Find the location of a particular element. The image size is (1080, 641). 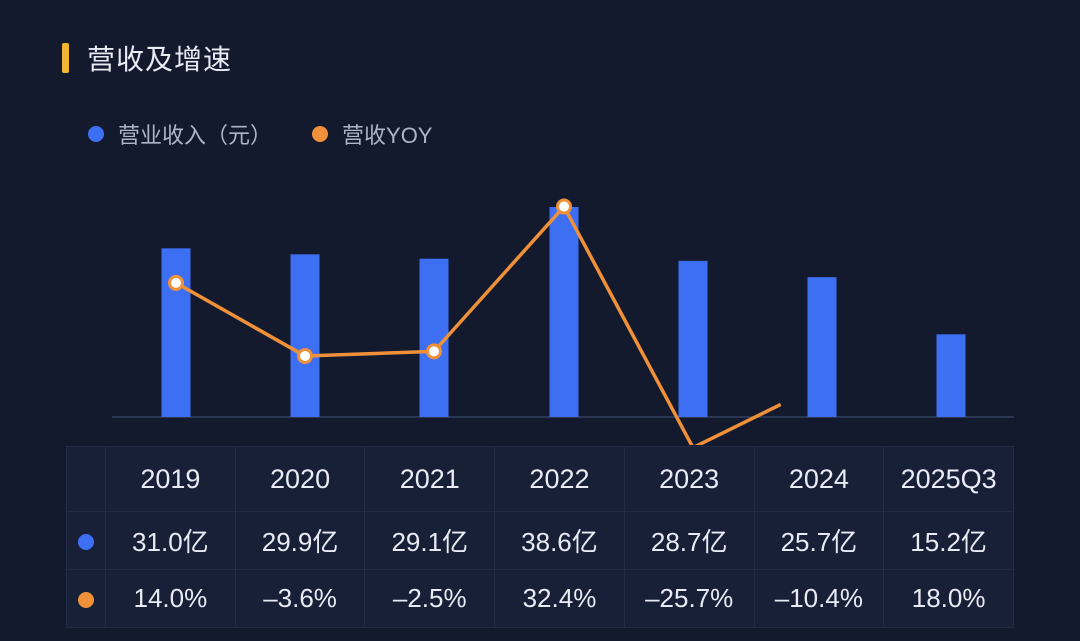

header-cell: 2021 is located at coordinates (430, 479).